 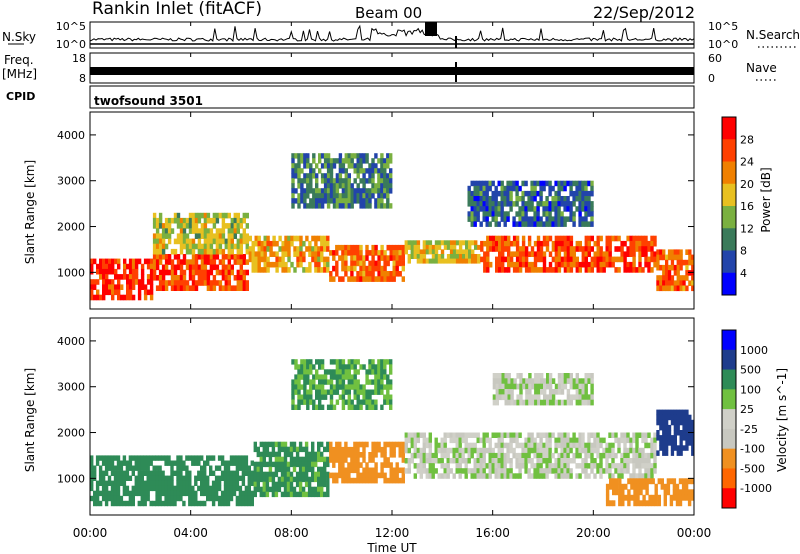 What do you see at coordinates (30, 212) in the screenshot?
I see `power-y-title: Slant Range [km]` at bounding box center [30, 212].